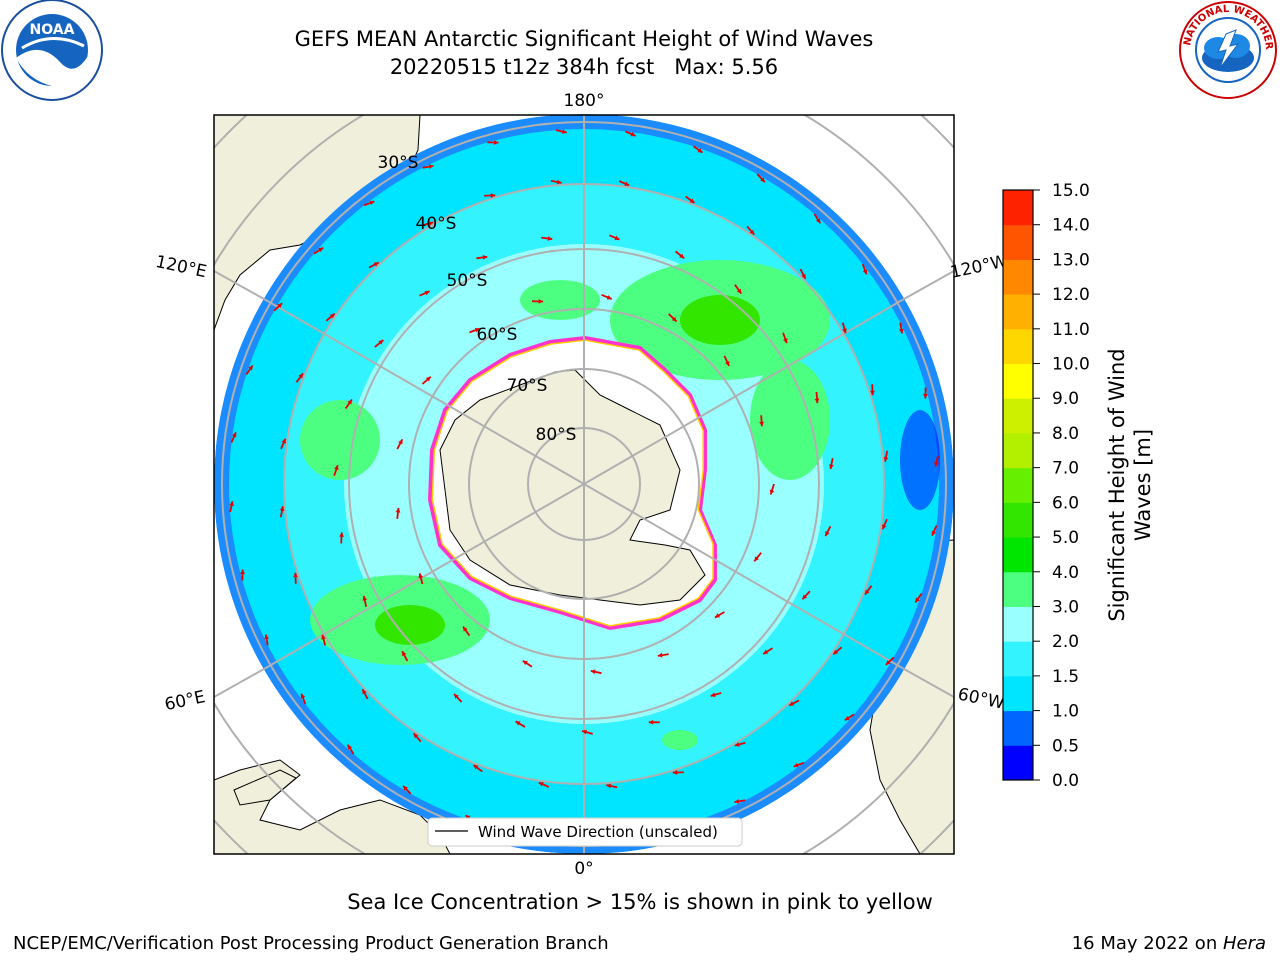 The height and width of the screenshot is (960, 1280). Describe the element at coordinates (467, 281) in the screenshot. I see `lat-label-50s: 50°S` at that location.